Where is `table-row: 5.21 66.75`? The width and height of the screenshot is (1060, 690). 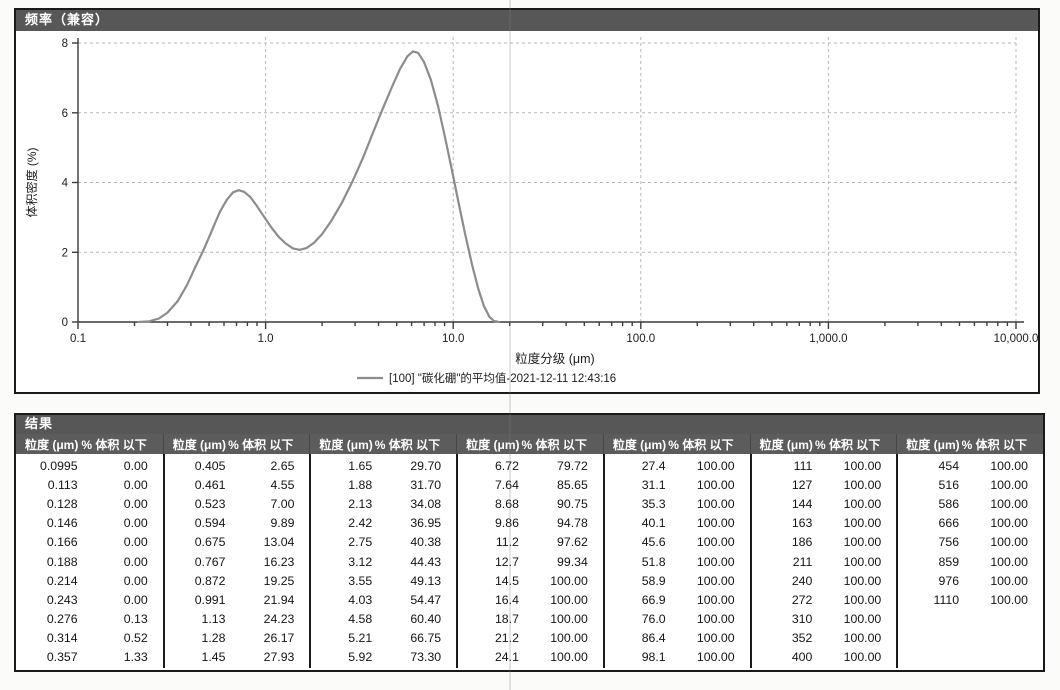
table-row: 5.21 66.75 is located at coordinates (383, 638).